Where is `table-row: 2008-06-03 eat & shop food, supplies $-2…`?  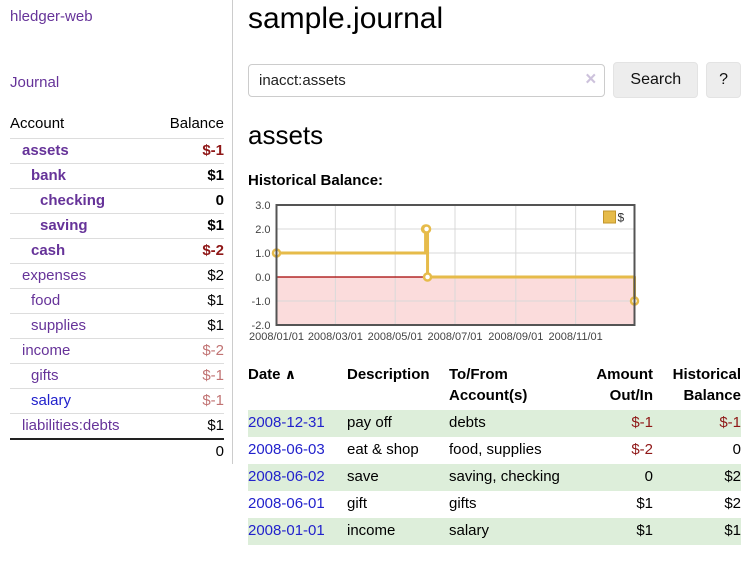 table-row: 2008-06-03 eat & shop food, supplies $-2… is located at coordinates (494, 450).